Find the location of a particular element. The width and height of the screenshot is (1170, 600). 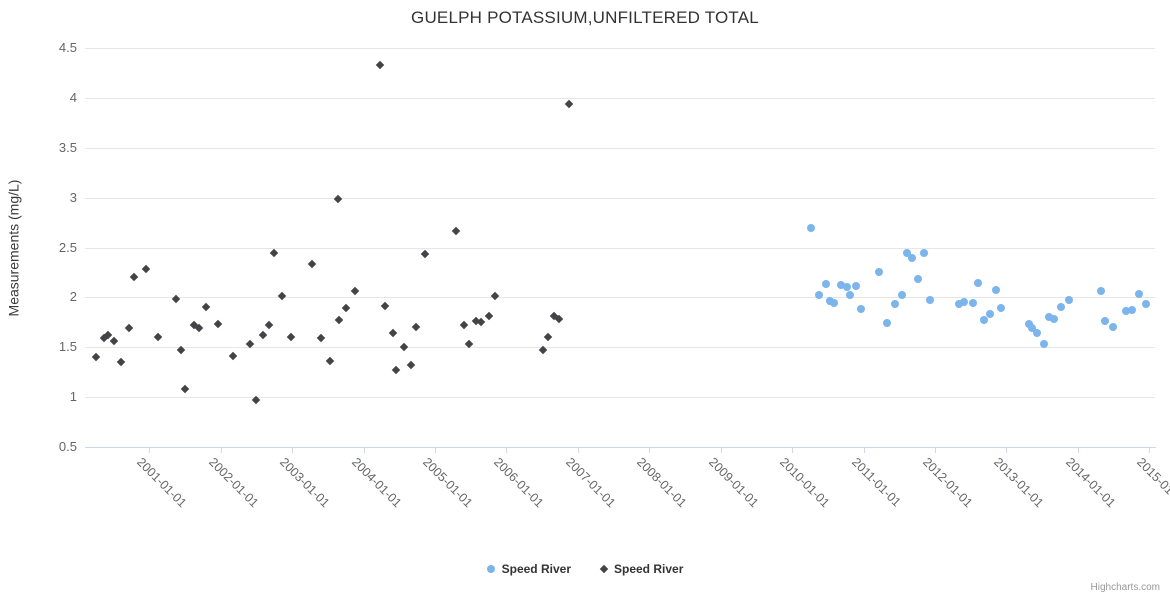

credits-link: Highcharts.com is located at coordinates (1125, 587).